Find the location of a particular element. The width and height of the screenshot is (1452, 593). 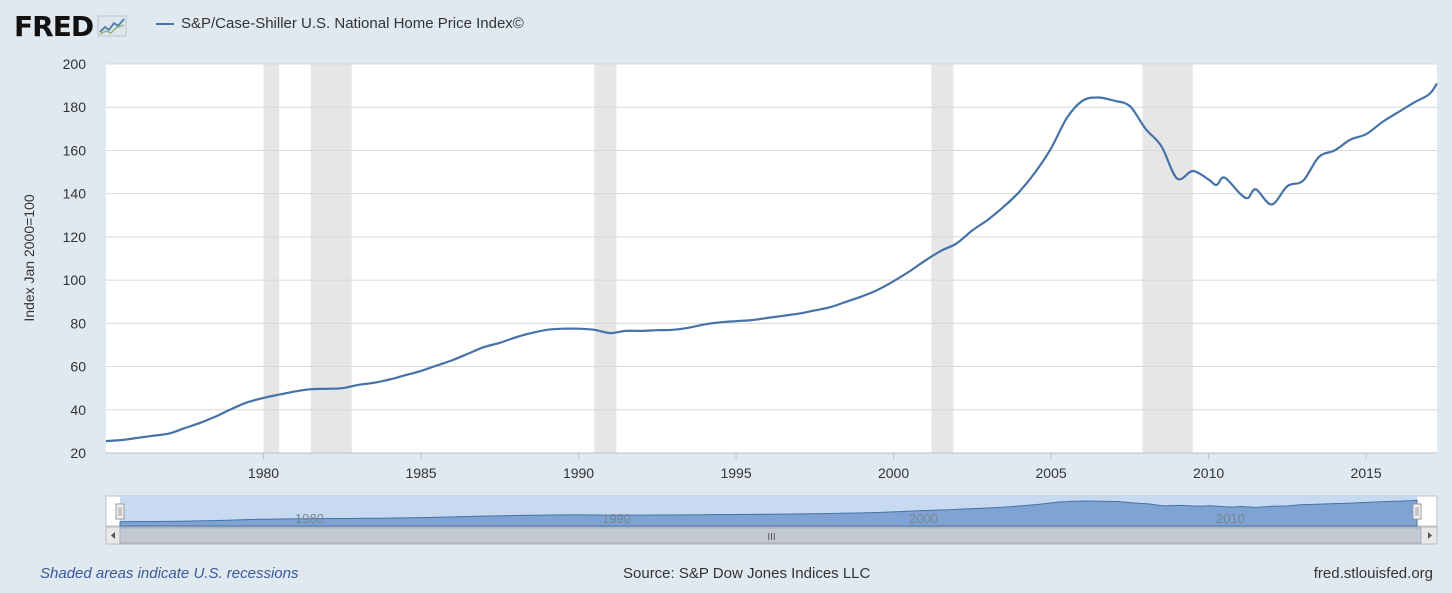

legend-swatch is located at coordinates (165, 23).